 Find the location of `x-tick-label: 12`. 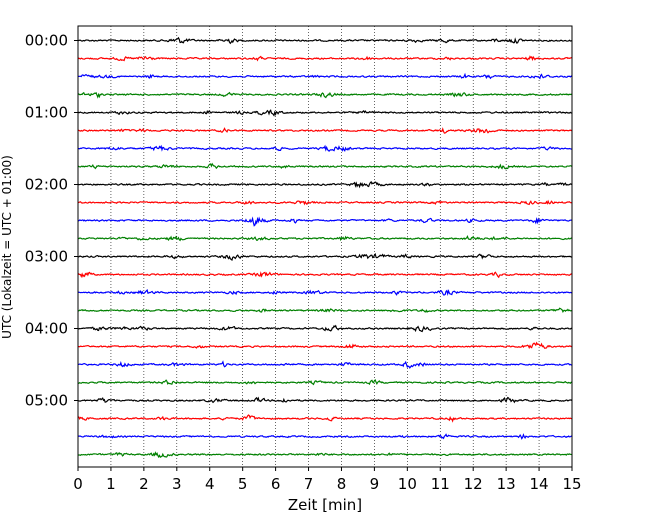

x-tick-label: 12 is located at coordinates (473, 484).